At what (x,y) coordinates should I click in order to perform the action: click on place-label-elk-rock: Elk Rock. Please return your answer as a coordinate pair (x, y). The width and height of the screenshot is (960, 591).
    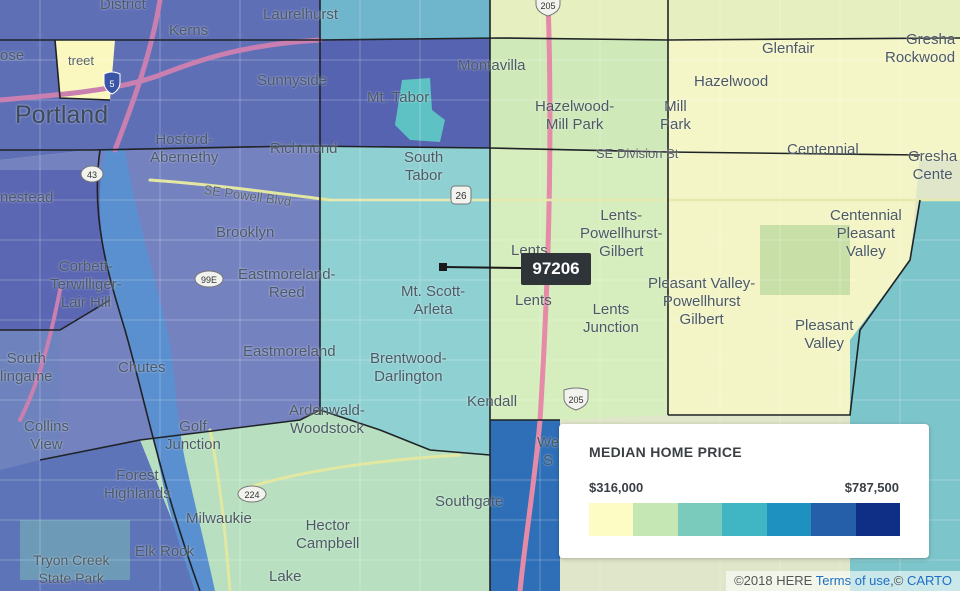
    Looking at the image, I should click on (165, 551).